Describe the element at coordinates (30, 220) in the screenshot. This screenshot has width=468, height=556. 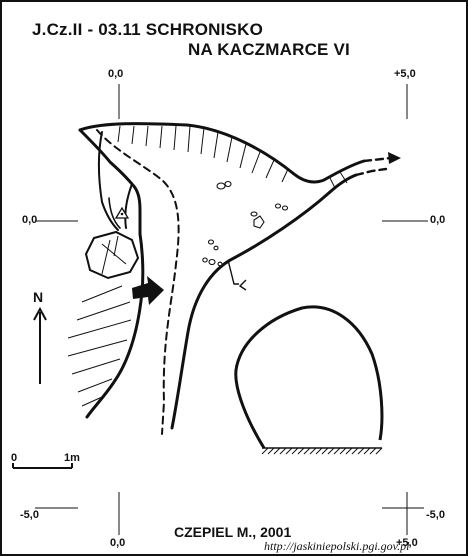
I see `grid-label-mid-left: 0,0` at that location.